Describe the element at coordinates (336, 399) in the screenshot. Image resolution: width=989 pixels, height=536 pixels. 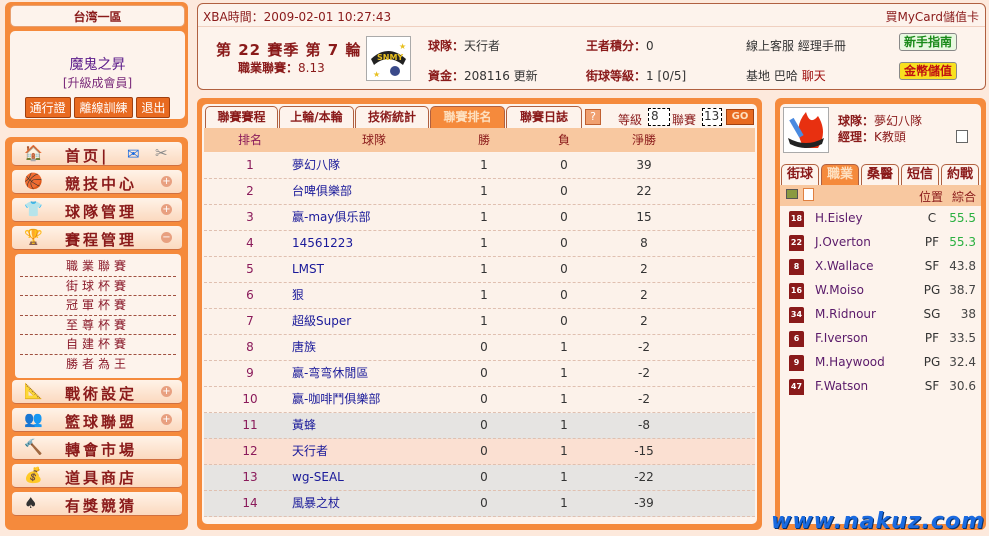
I see `cell-1: 赢-咖啡鬥俱樂部` at that location.